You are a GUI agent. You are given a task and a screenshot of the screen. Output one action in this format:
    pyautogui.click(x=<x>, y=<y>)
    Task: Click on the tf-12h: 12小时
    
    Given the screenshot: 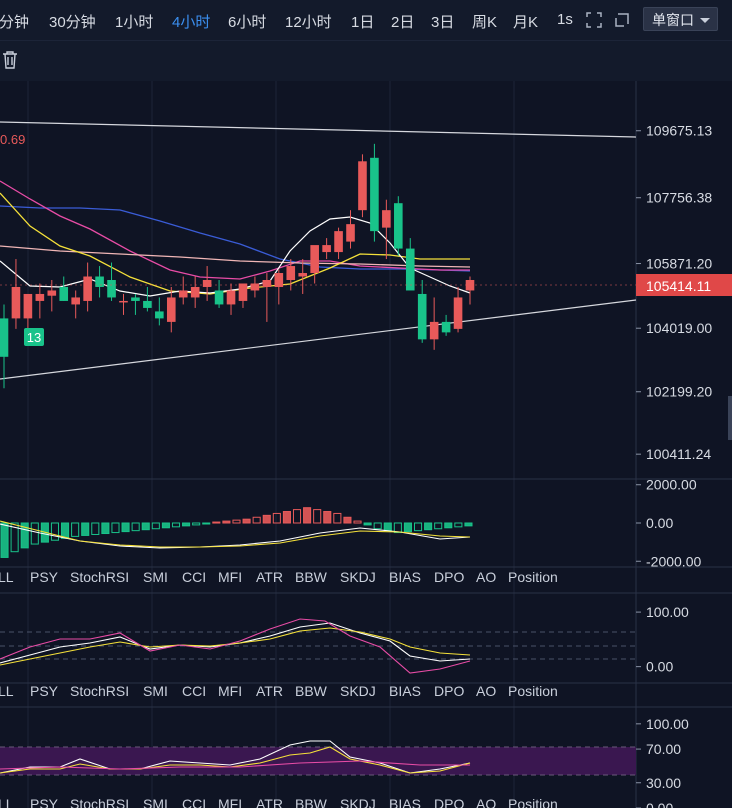 What is the action you would take?
    pyautogui.click(x=308, y=22)
    